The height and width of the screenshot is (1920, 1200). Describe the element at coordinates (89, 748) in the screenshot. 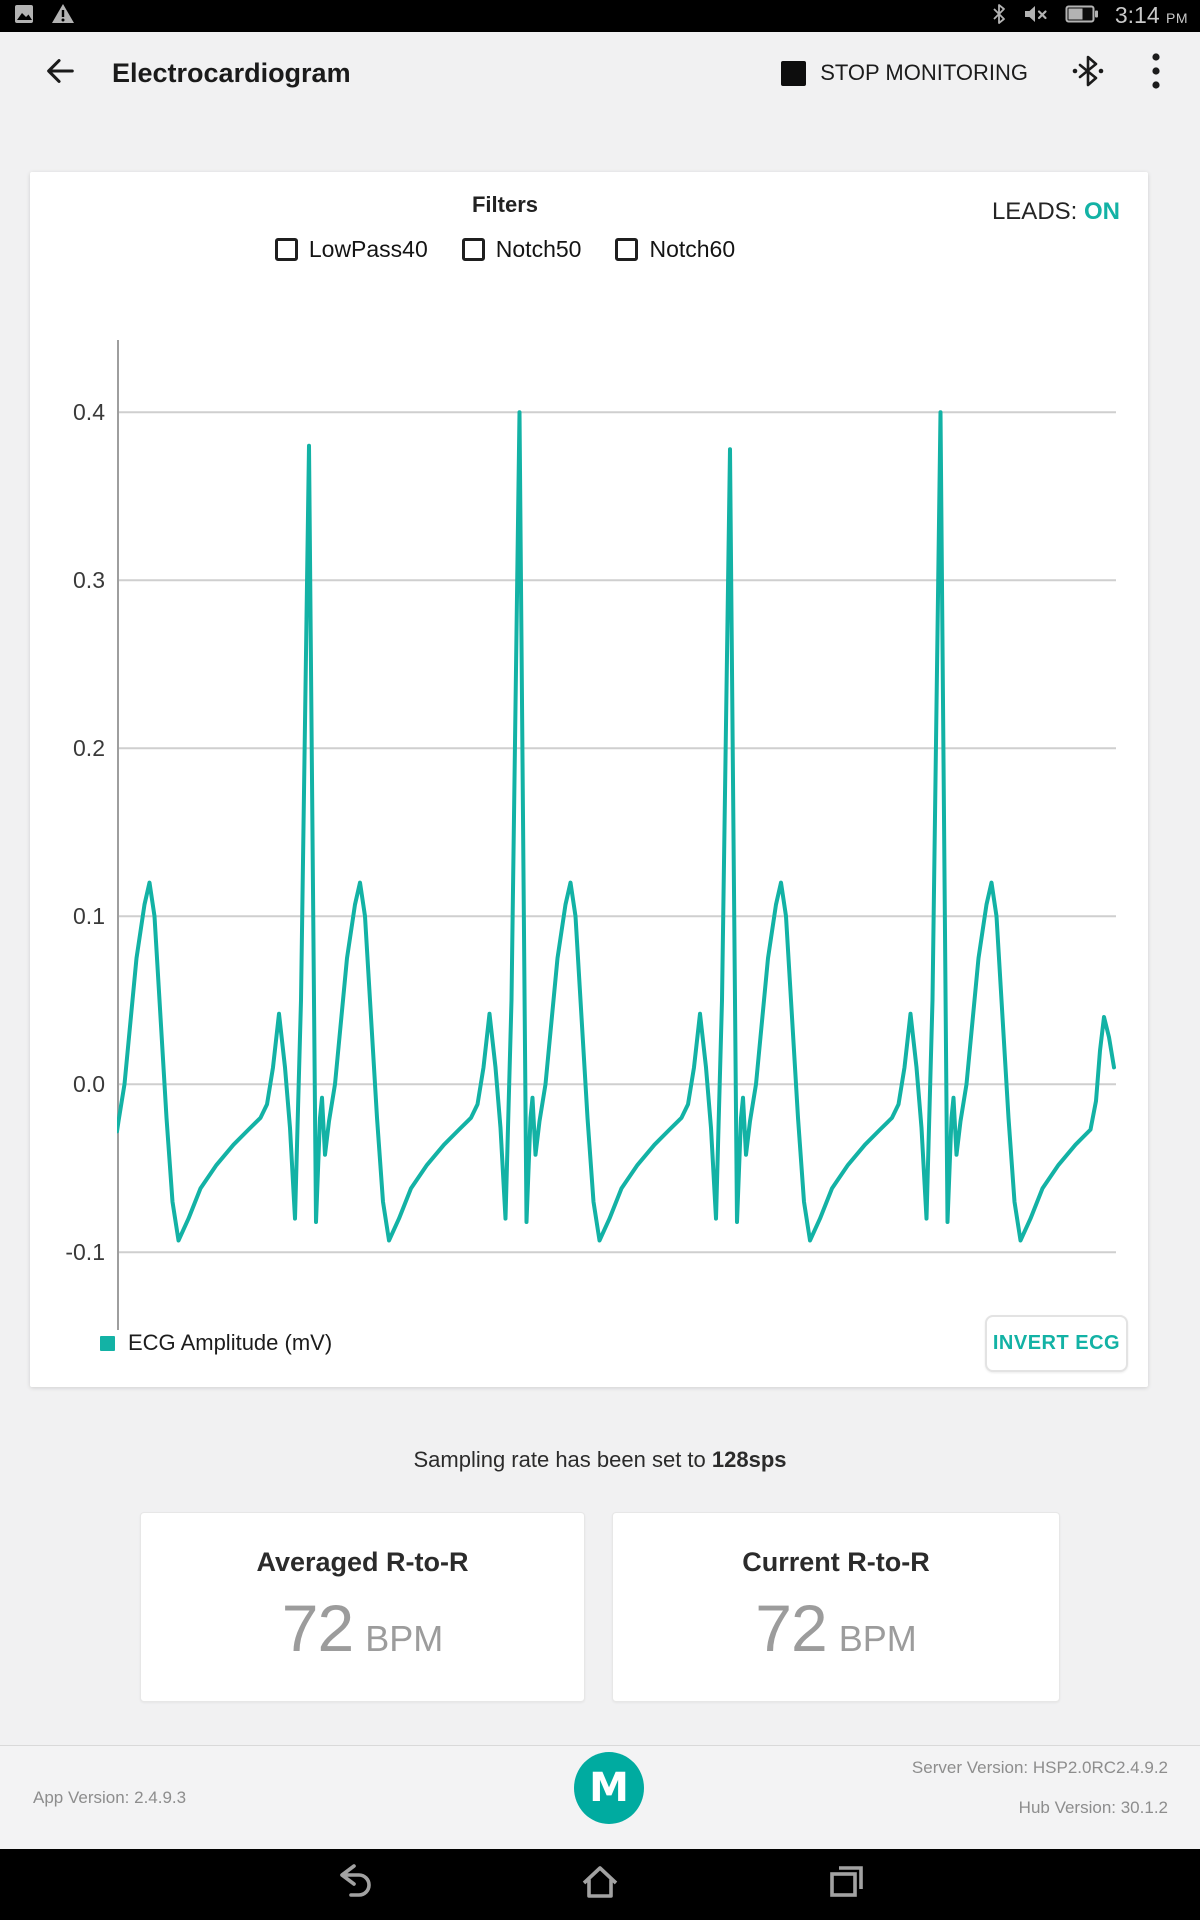

I see `y-axis-tick-label: 0.2` at that location.